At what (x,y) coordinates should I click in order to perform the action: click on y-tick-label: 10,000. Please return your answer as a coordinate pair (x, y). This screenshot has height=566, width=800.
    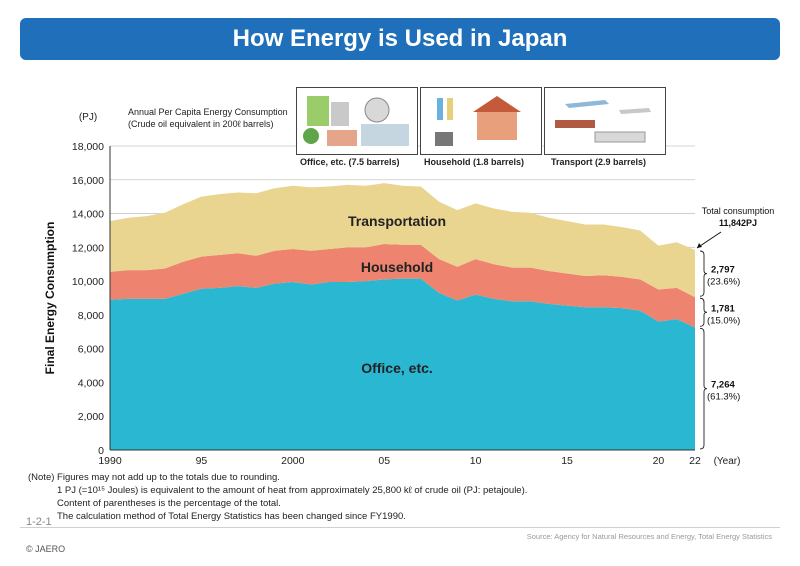
    Looking at the image, I should click on (88, 282).